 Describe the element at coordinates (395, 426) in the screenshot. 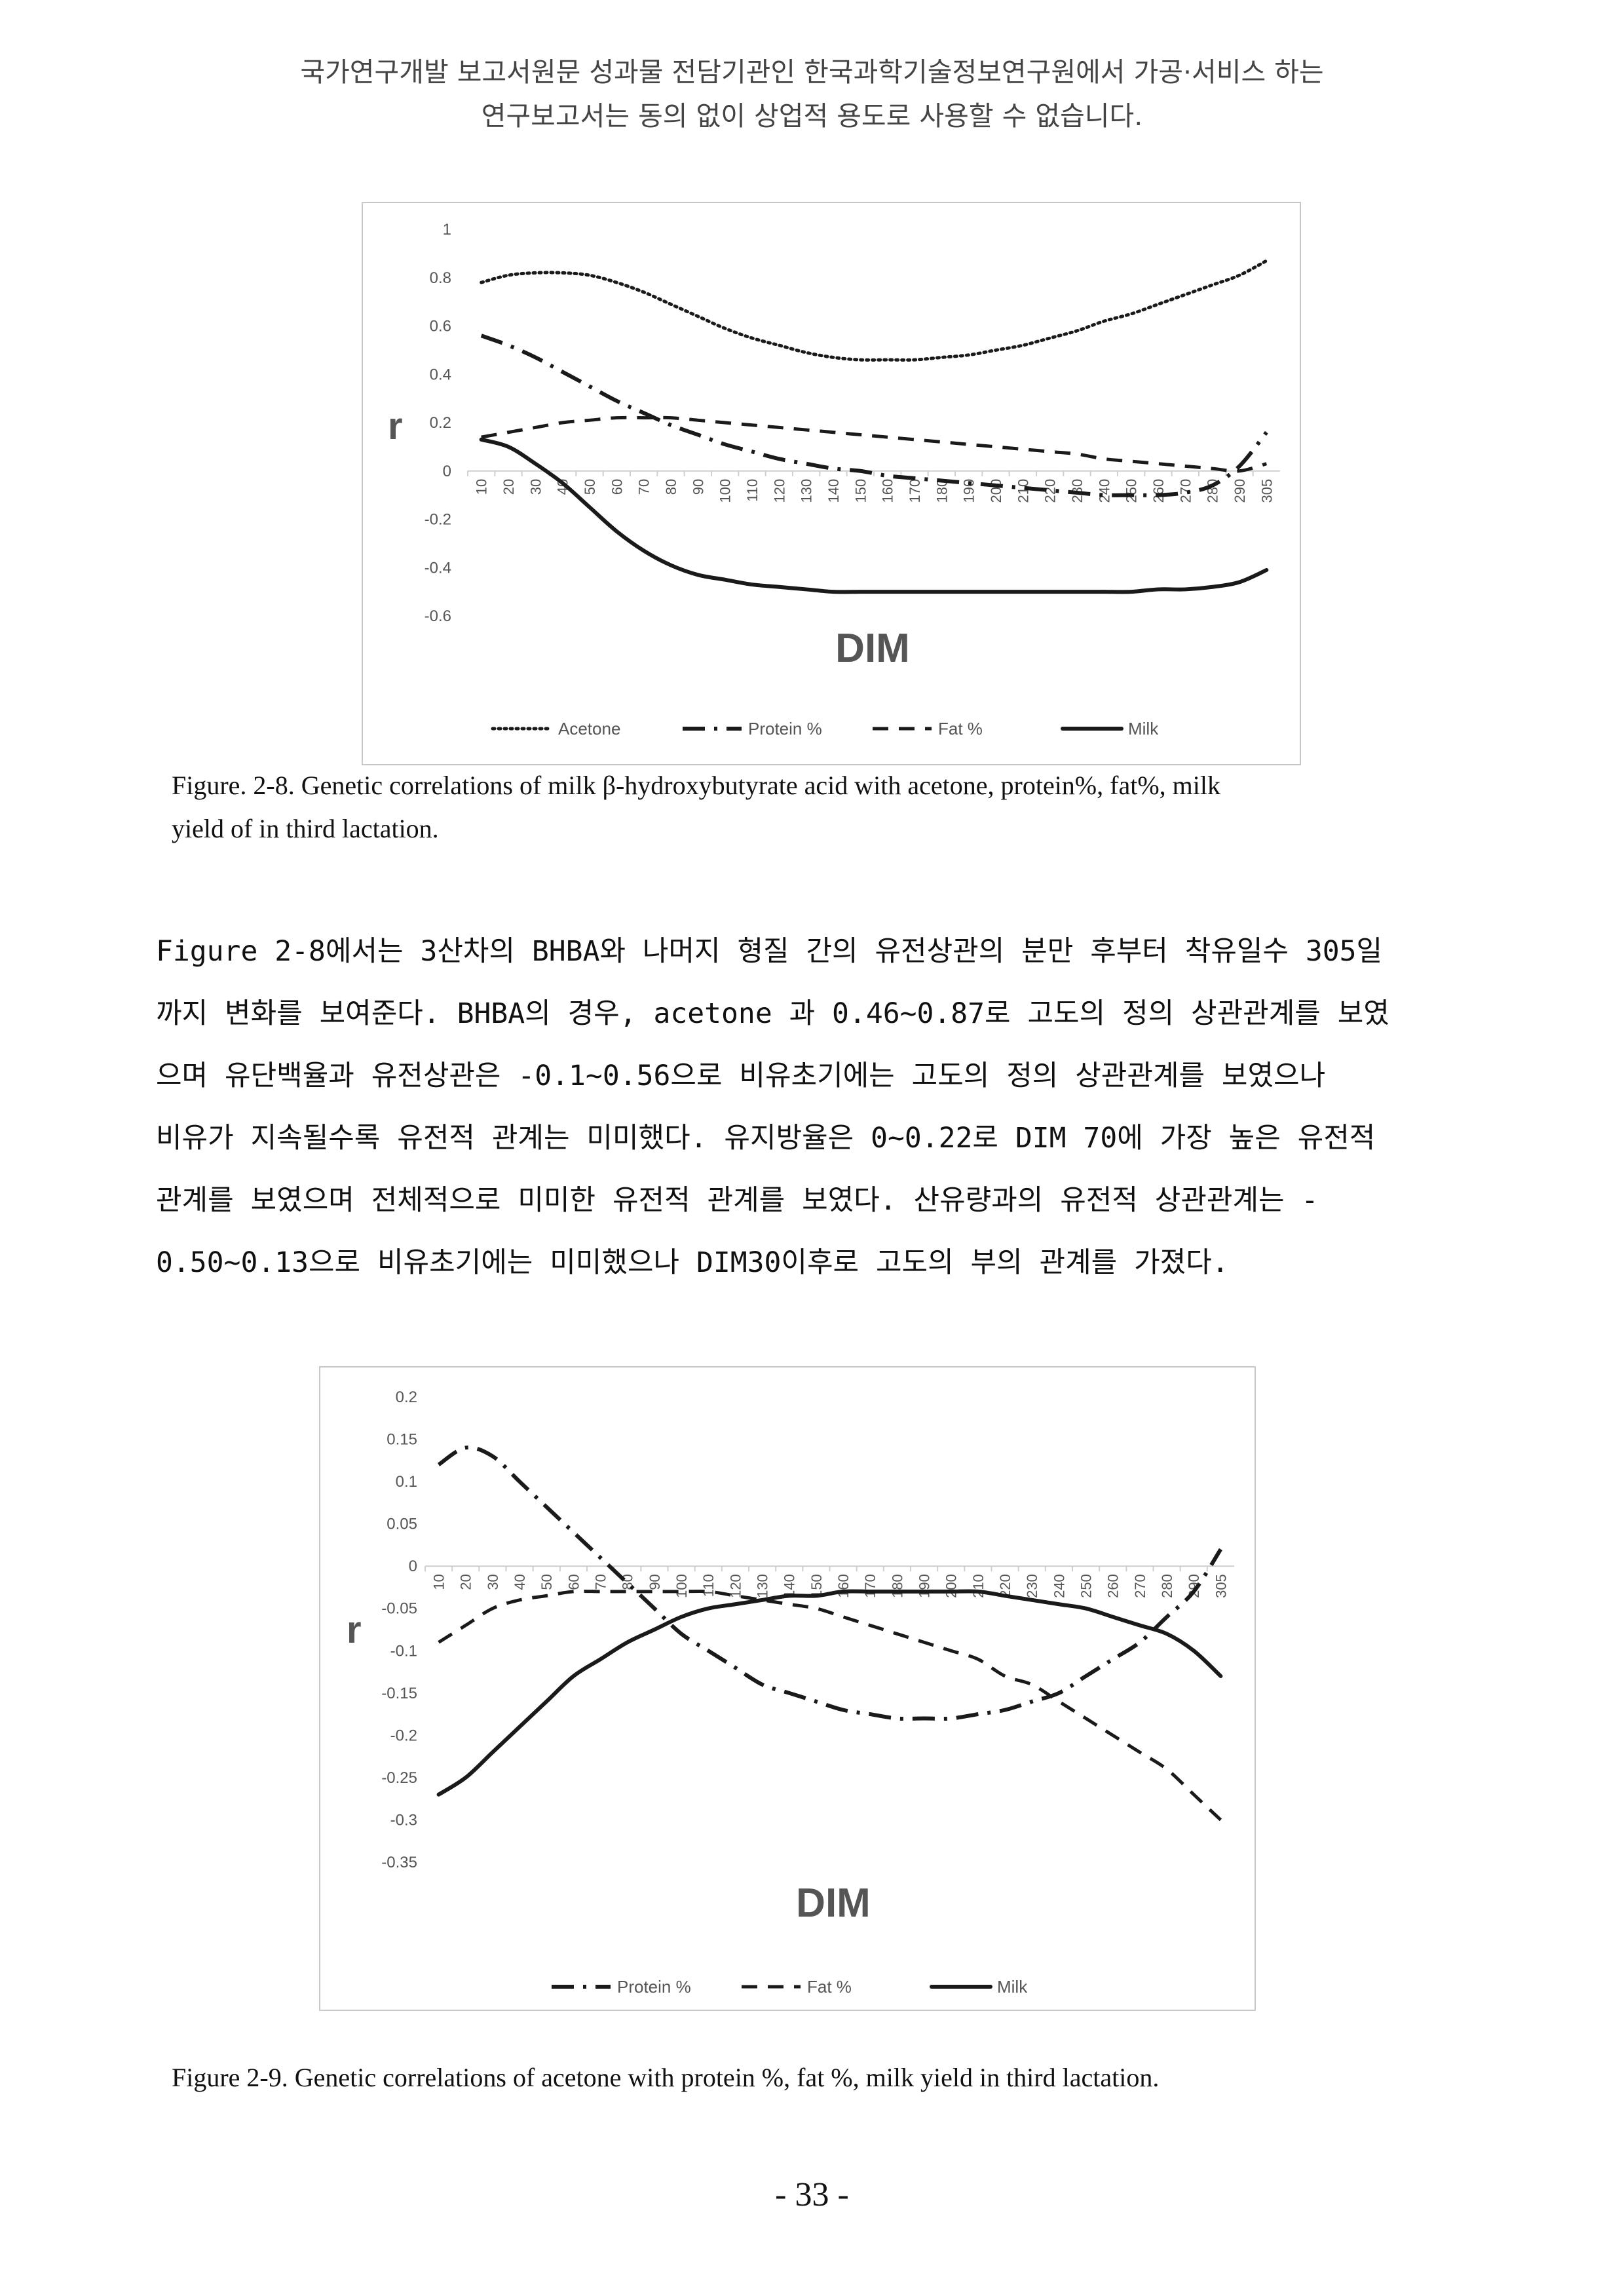

I see `chart1-ylabel: r` at that location.